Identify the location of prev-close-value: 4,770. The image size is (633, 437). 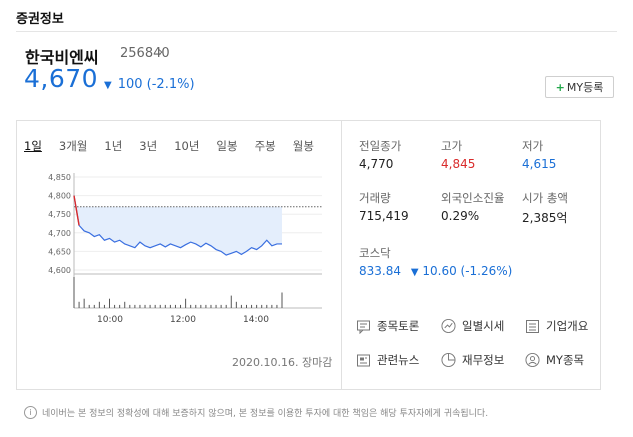
(376, 164).